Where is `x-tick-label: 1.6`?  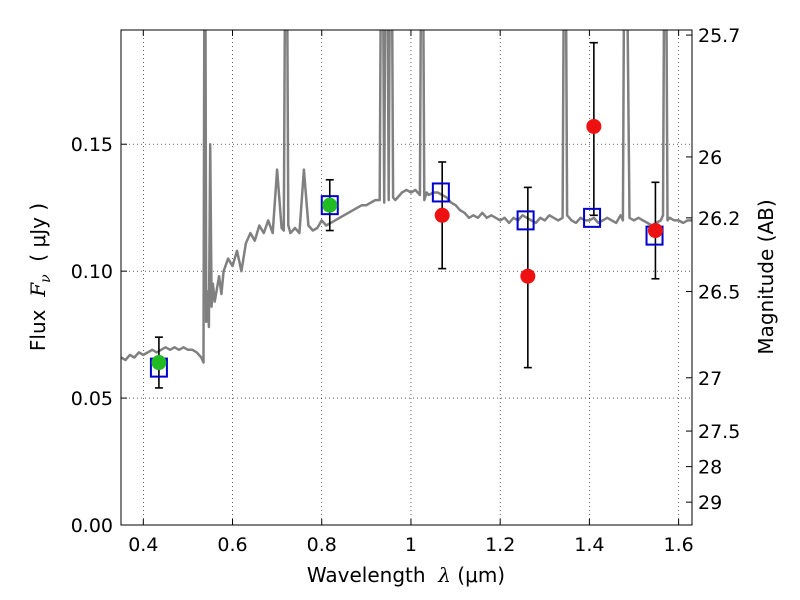
x-tick-label: 1.6 is located at coordinates (679, 545).